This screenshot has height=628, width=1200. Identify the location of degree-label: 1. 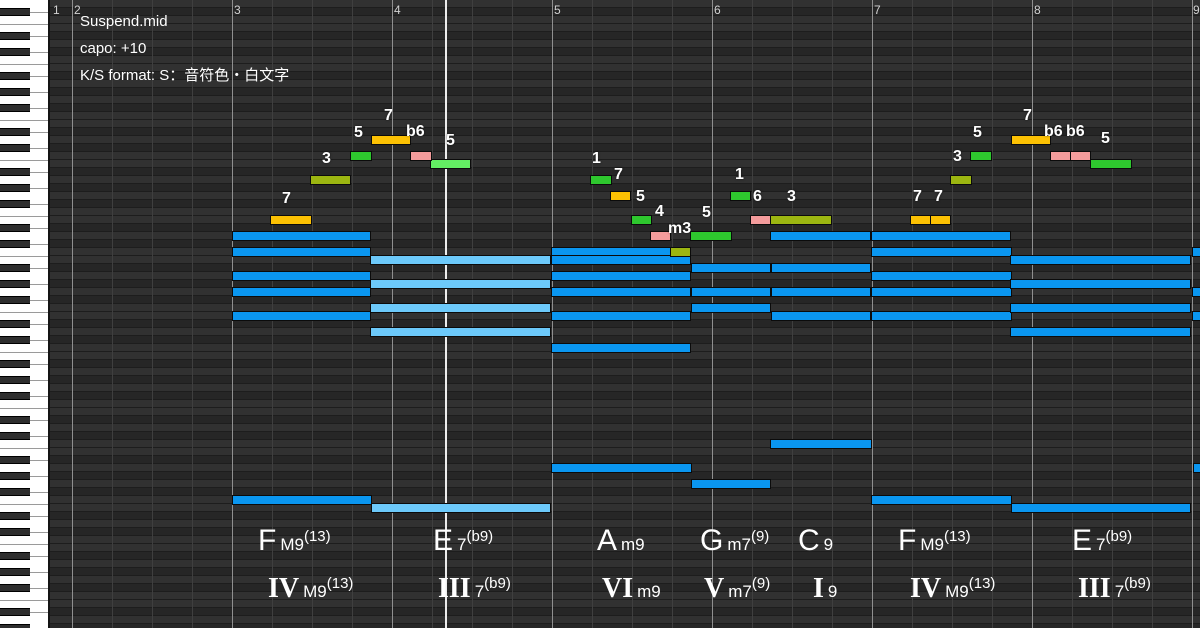
(739, 174).